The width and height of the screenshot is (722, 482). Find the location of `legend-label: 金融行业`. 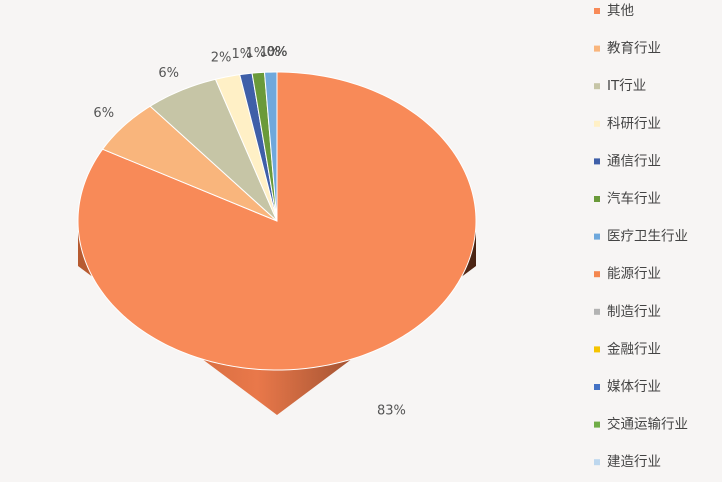

legend-label: 金融行业 is located at coordinates (634, 349).